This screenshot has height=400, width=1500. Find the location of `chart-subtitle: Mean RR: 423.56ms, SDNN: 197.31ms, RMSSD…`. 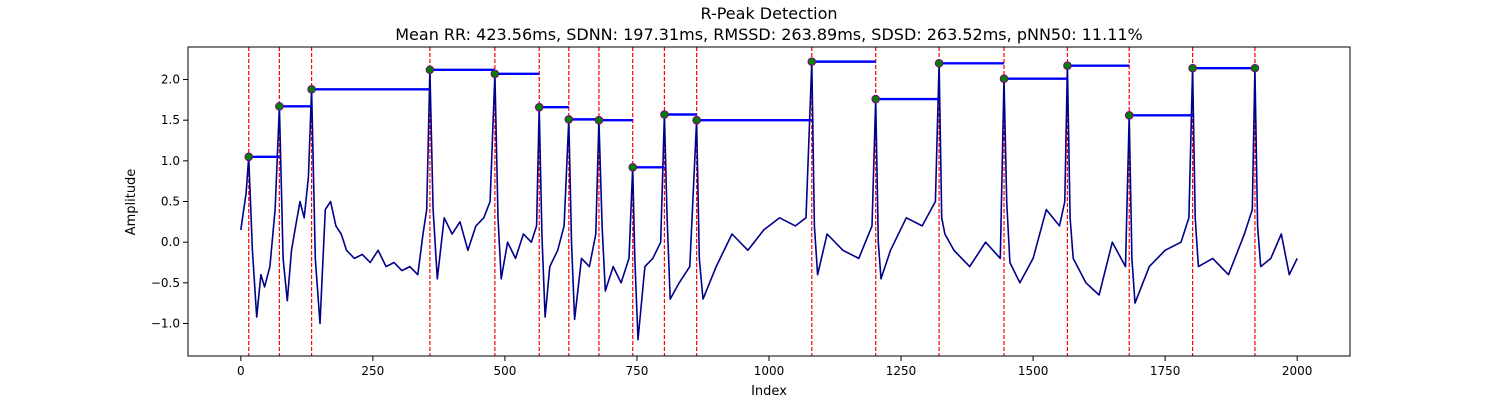

chart-subtitle: Mean RR: 423.56ms, SDNN: 197.31ms, RMSSD… is located at coordinates (769, 34).